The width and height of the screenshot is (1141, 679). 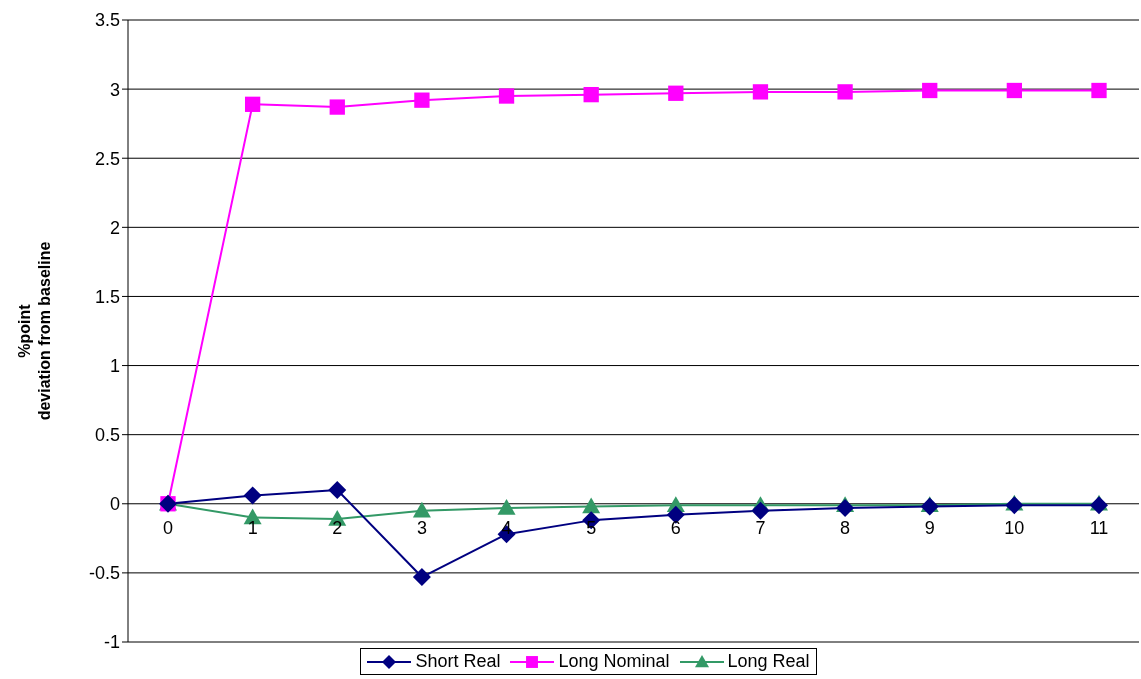 I want to click on legend-label: Long Real, so click(x=768, y=661).